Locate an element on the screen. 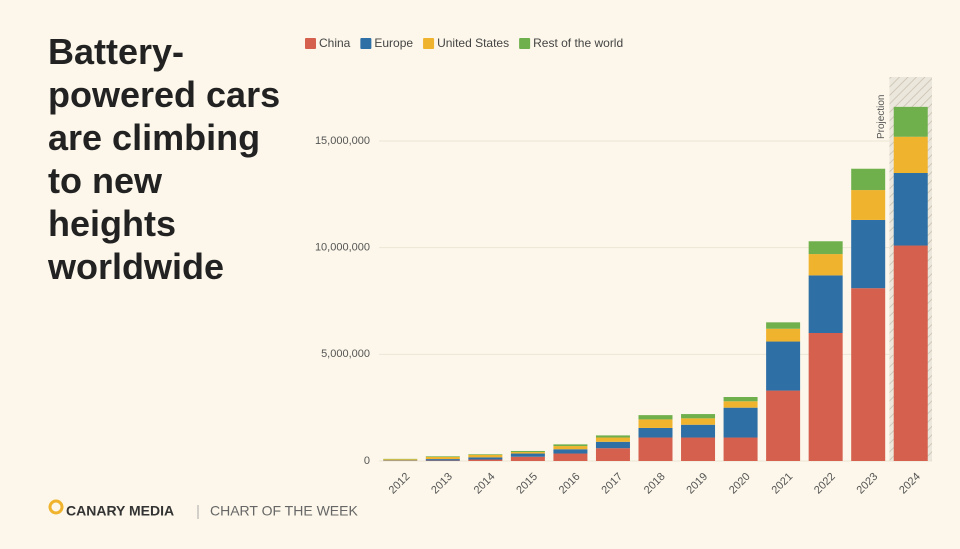 This screenshot has height=549, width=960. brand: CANARY MEDIA is located at coordinates (120, 511).